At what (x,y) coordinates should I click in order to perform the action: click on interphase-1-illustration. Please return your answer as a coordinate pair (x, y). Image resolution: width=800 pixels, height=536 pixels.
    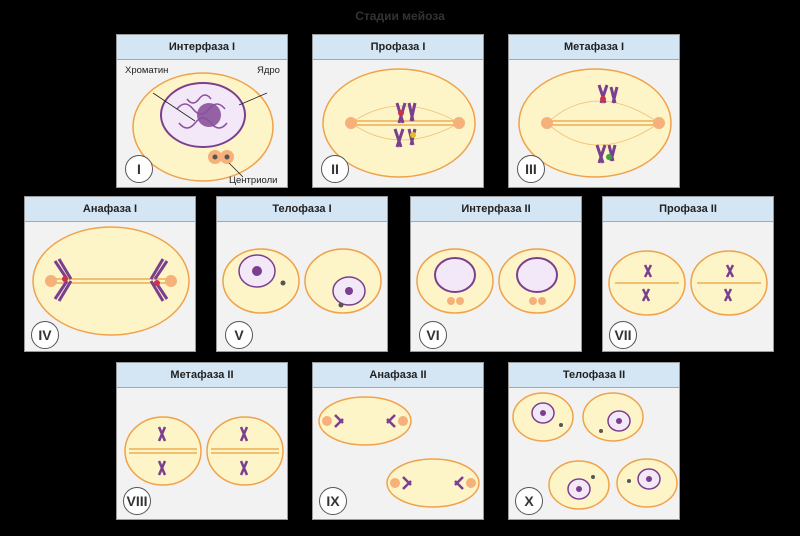
    Looking at the image, I should click on (203, 127).